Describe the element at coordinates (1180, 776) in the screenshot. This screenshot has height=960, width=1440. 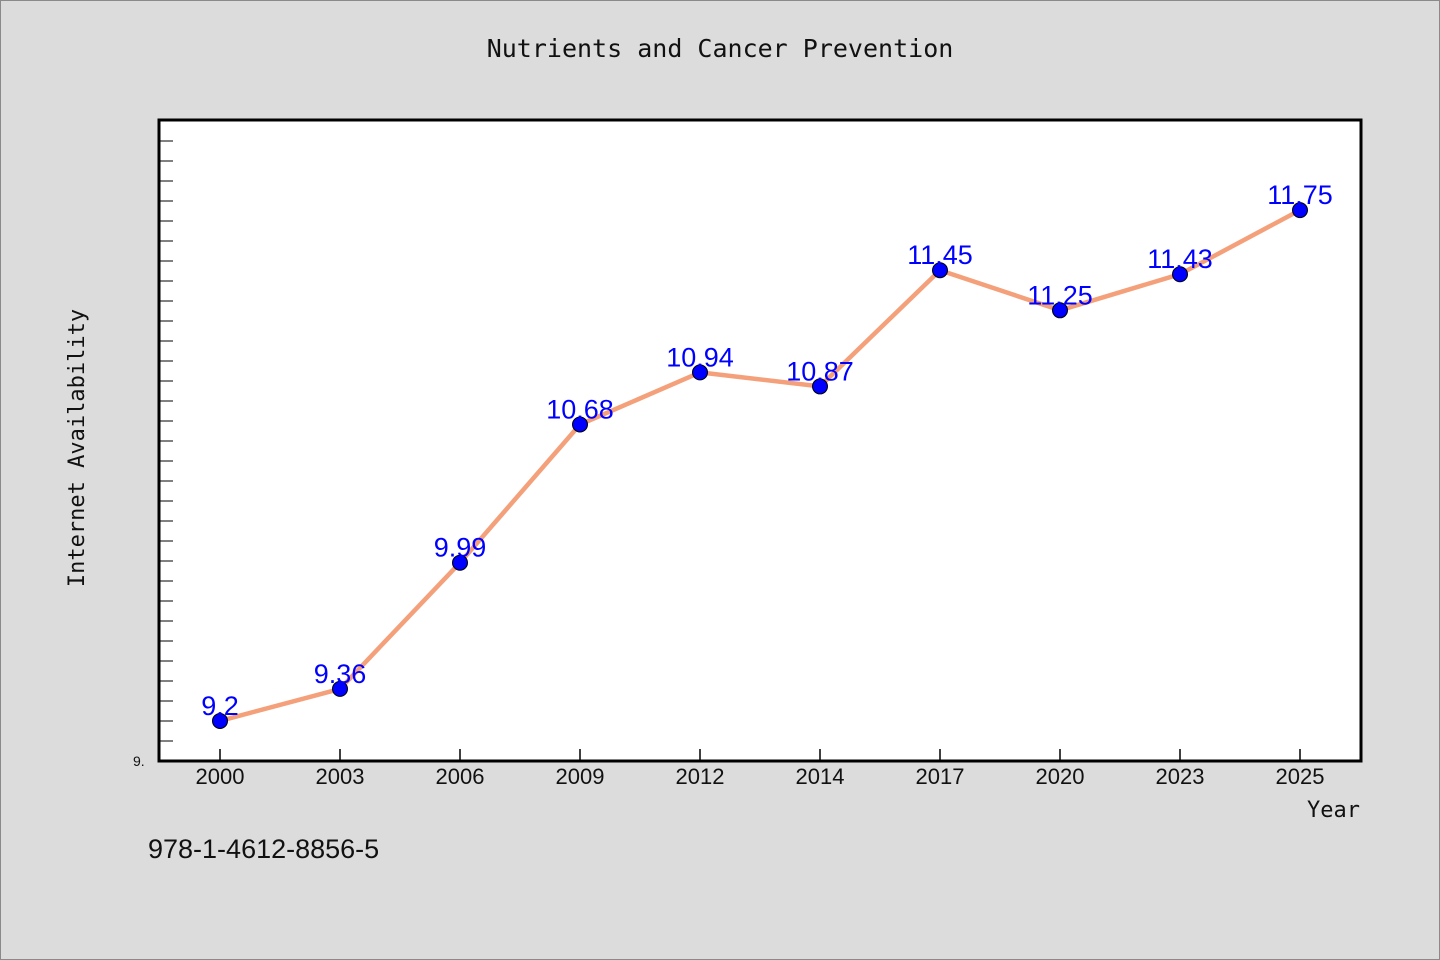
I see `x-tick-label: 2023` at that location.